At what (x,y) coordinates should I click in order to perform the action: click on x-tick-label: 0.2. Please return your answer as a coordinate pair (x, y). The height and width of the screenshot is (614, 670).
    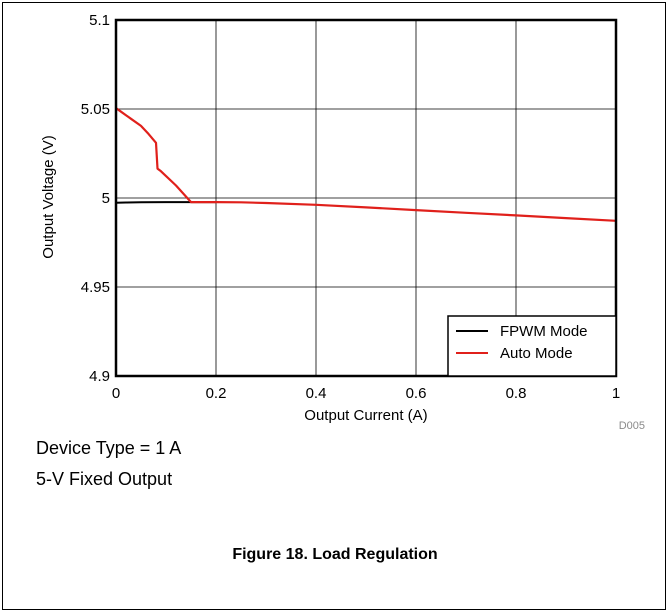
    Looking at the image, I should click on (216, 393).